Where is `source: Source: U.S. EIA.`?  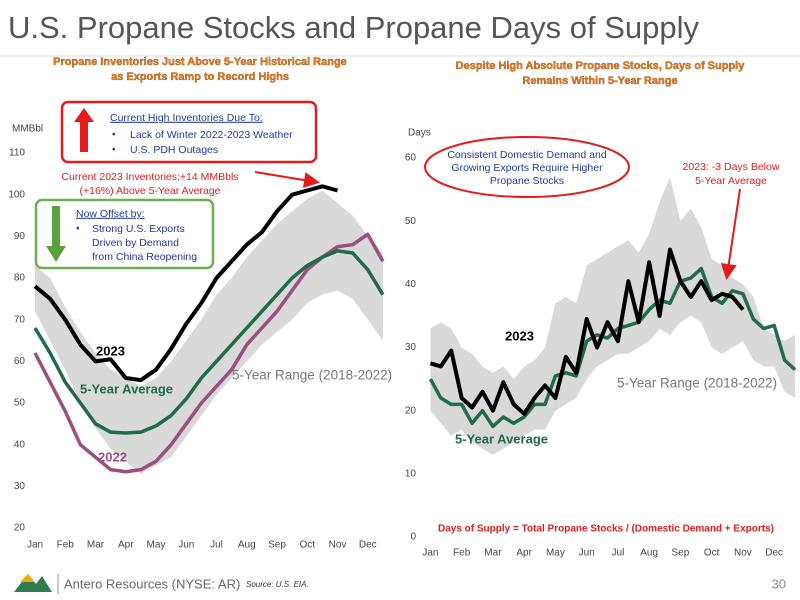 source: Source: U.S. EIA. is located at coordinates (277, 584).